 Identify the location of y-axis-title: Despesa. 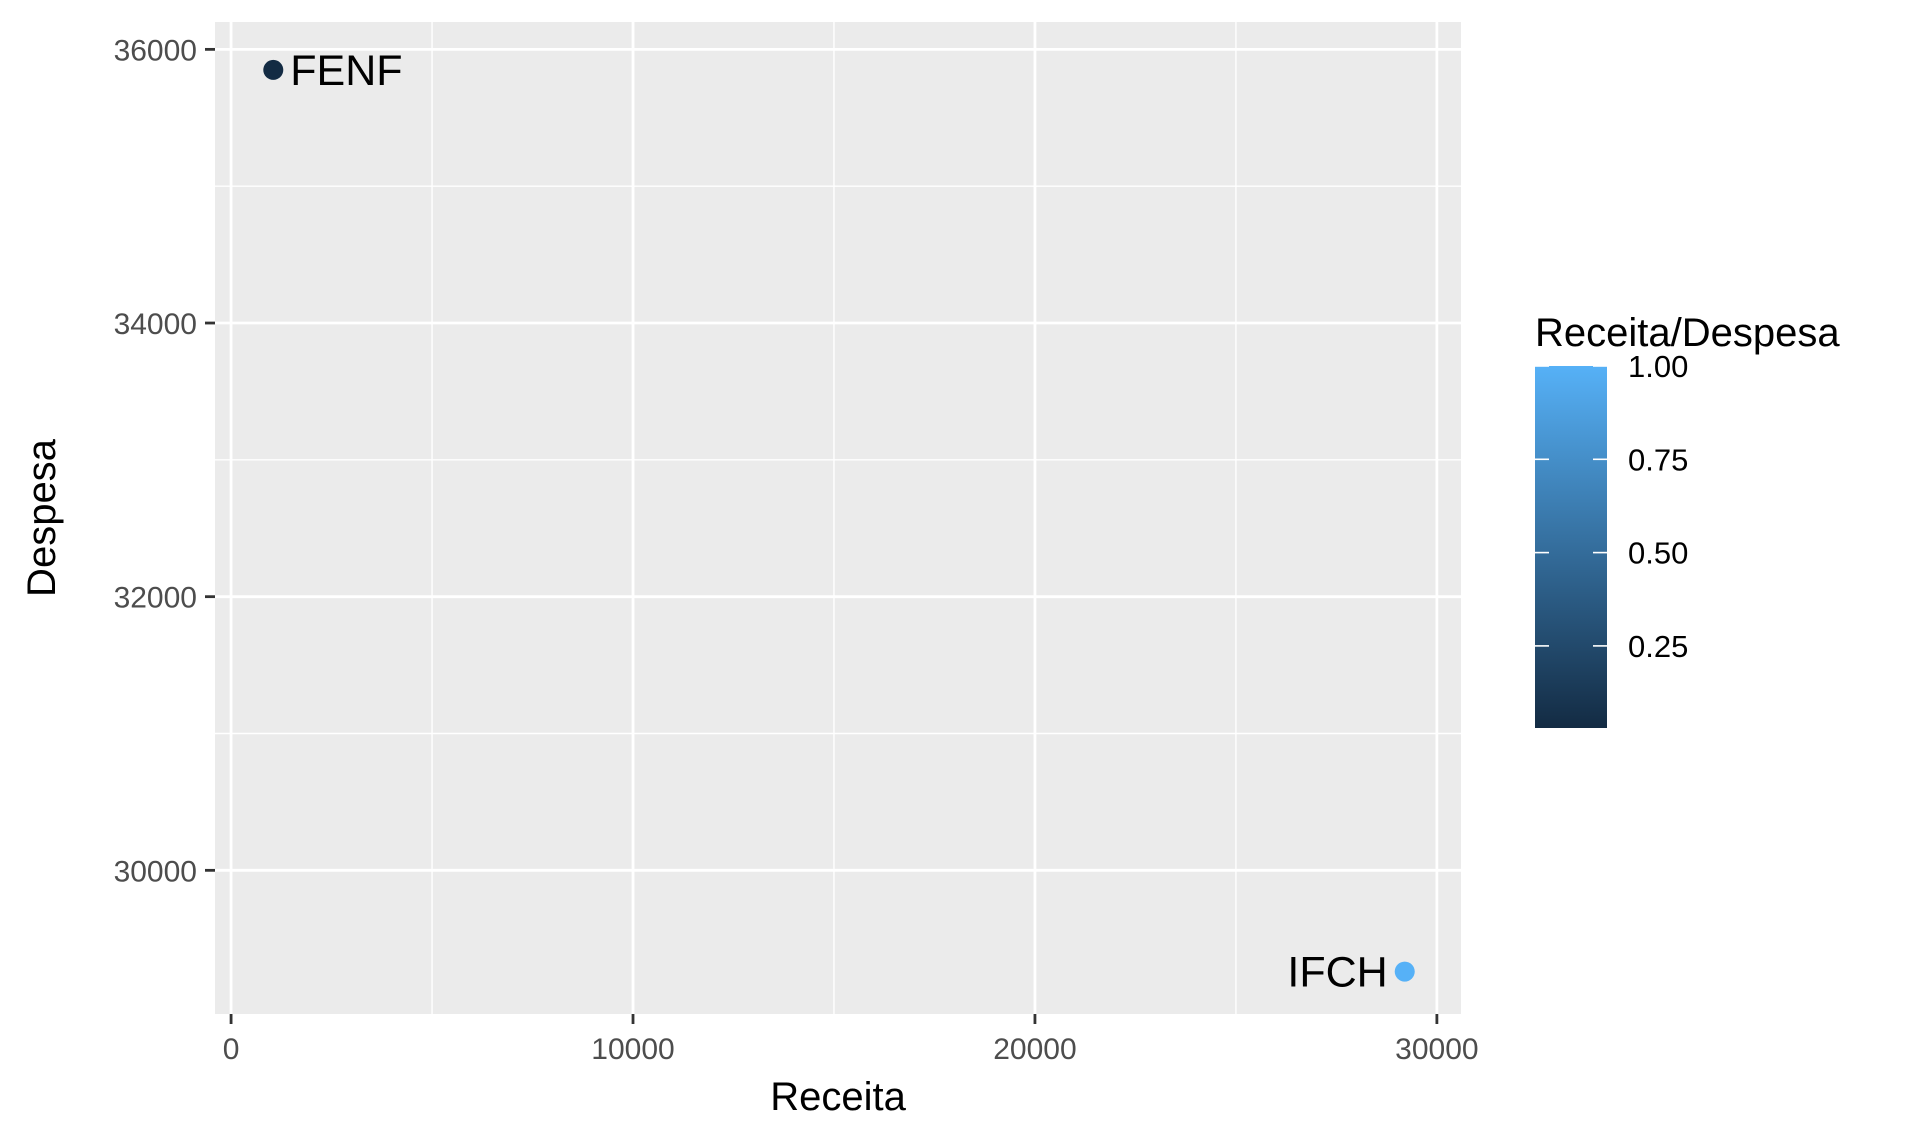
(42, 517).